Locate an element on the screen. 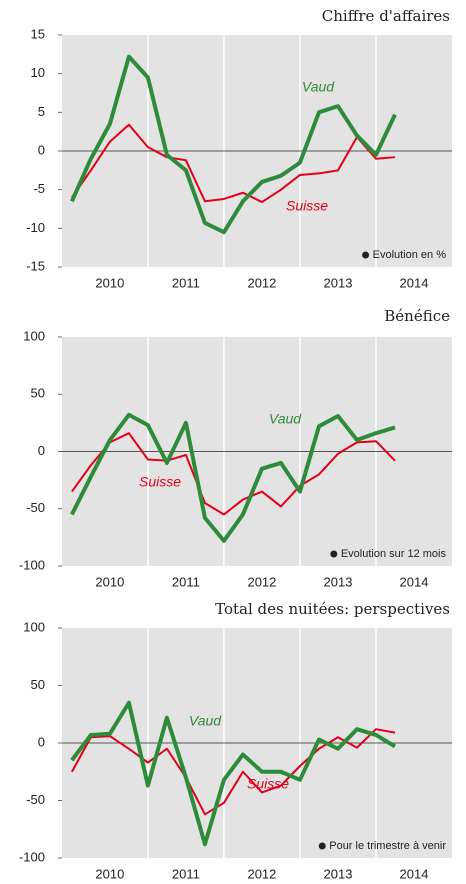 This screenshot has height=884, width=466. note: Evolution en % is located at coordinates (410, 255).